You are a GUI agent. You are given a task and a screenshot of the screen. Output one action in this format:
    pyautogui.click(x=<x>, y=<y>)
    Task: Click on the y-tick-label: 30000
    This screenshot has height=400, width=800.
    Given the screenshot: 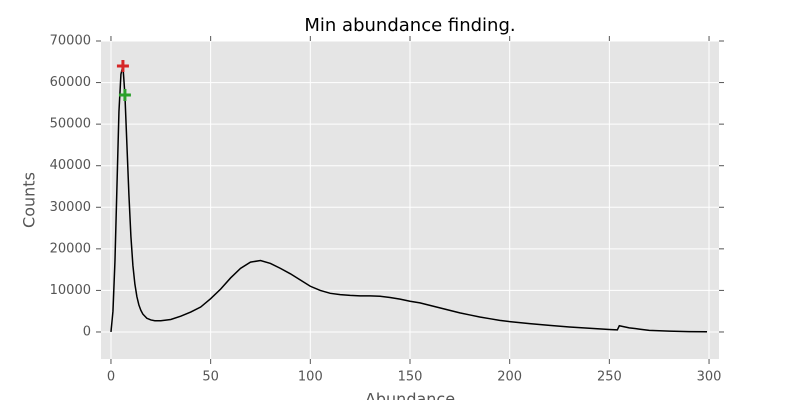 What is the action you would take?
    pyautogui.click(x=70, y=207)
    